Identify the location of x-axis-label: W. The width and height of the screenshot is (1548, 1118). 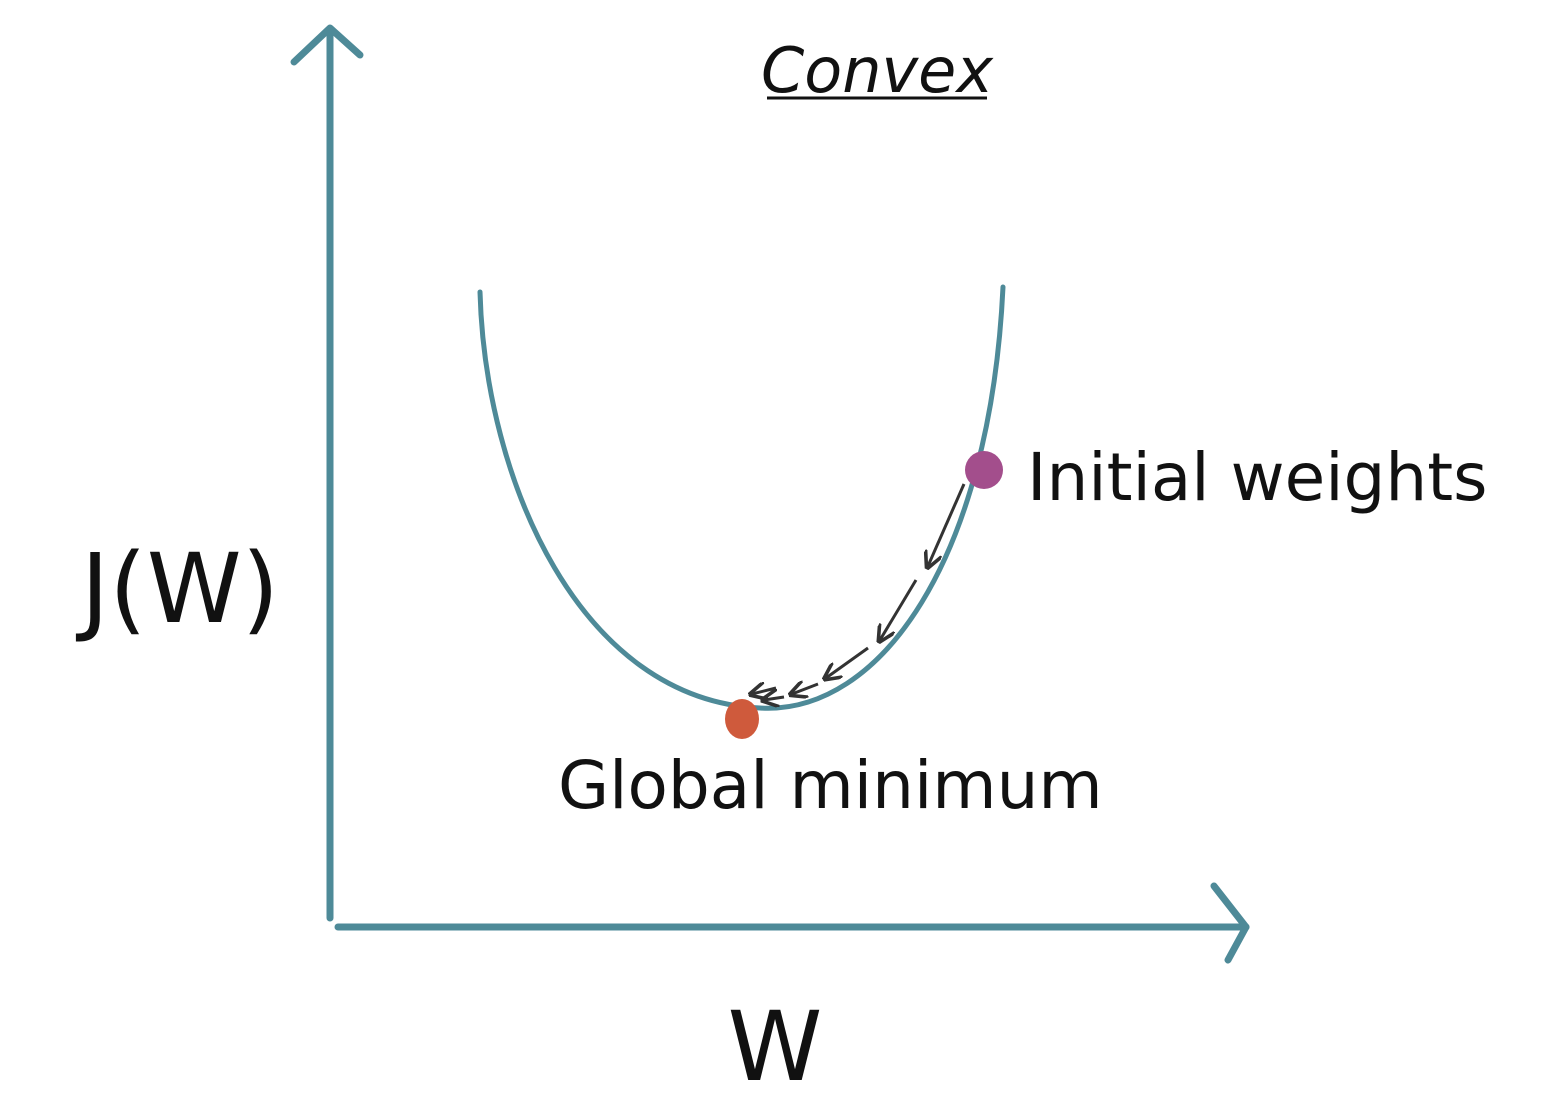
(775, 1047).